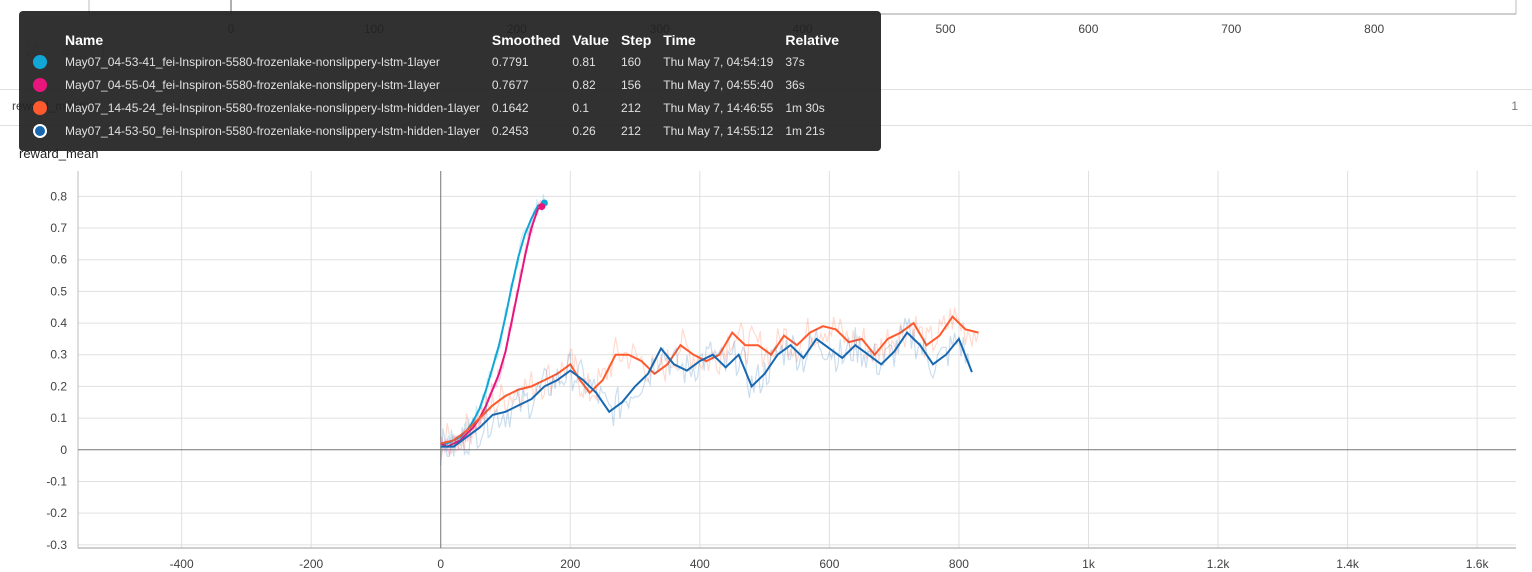  I want to click on x-tick-label: 600, so click(829, 564).